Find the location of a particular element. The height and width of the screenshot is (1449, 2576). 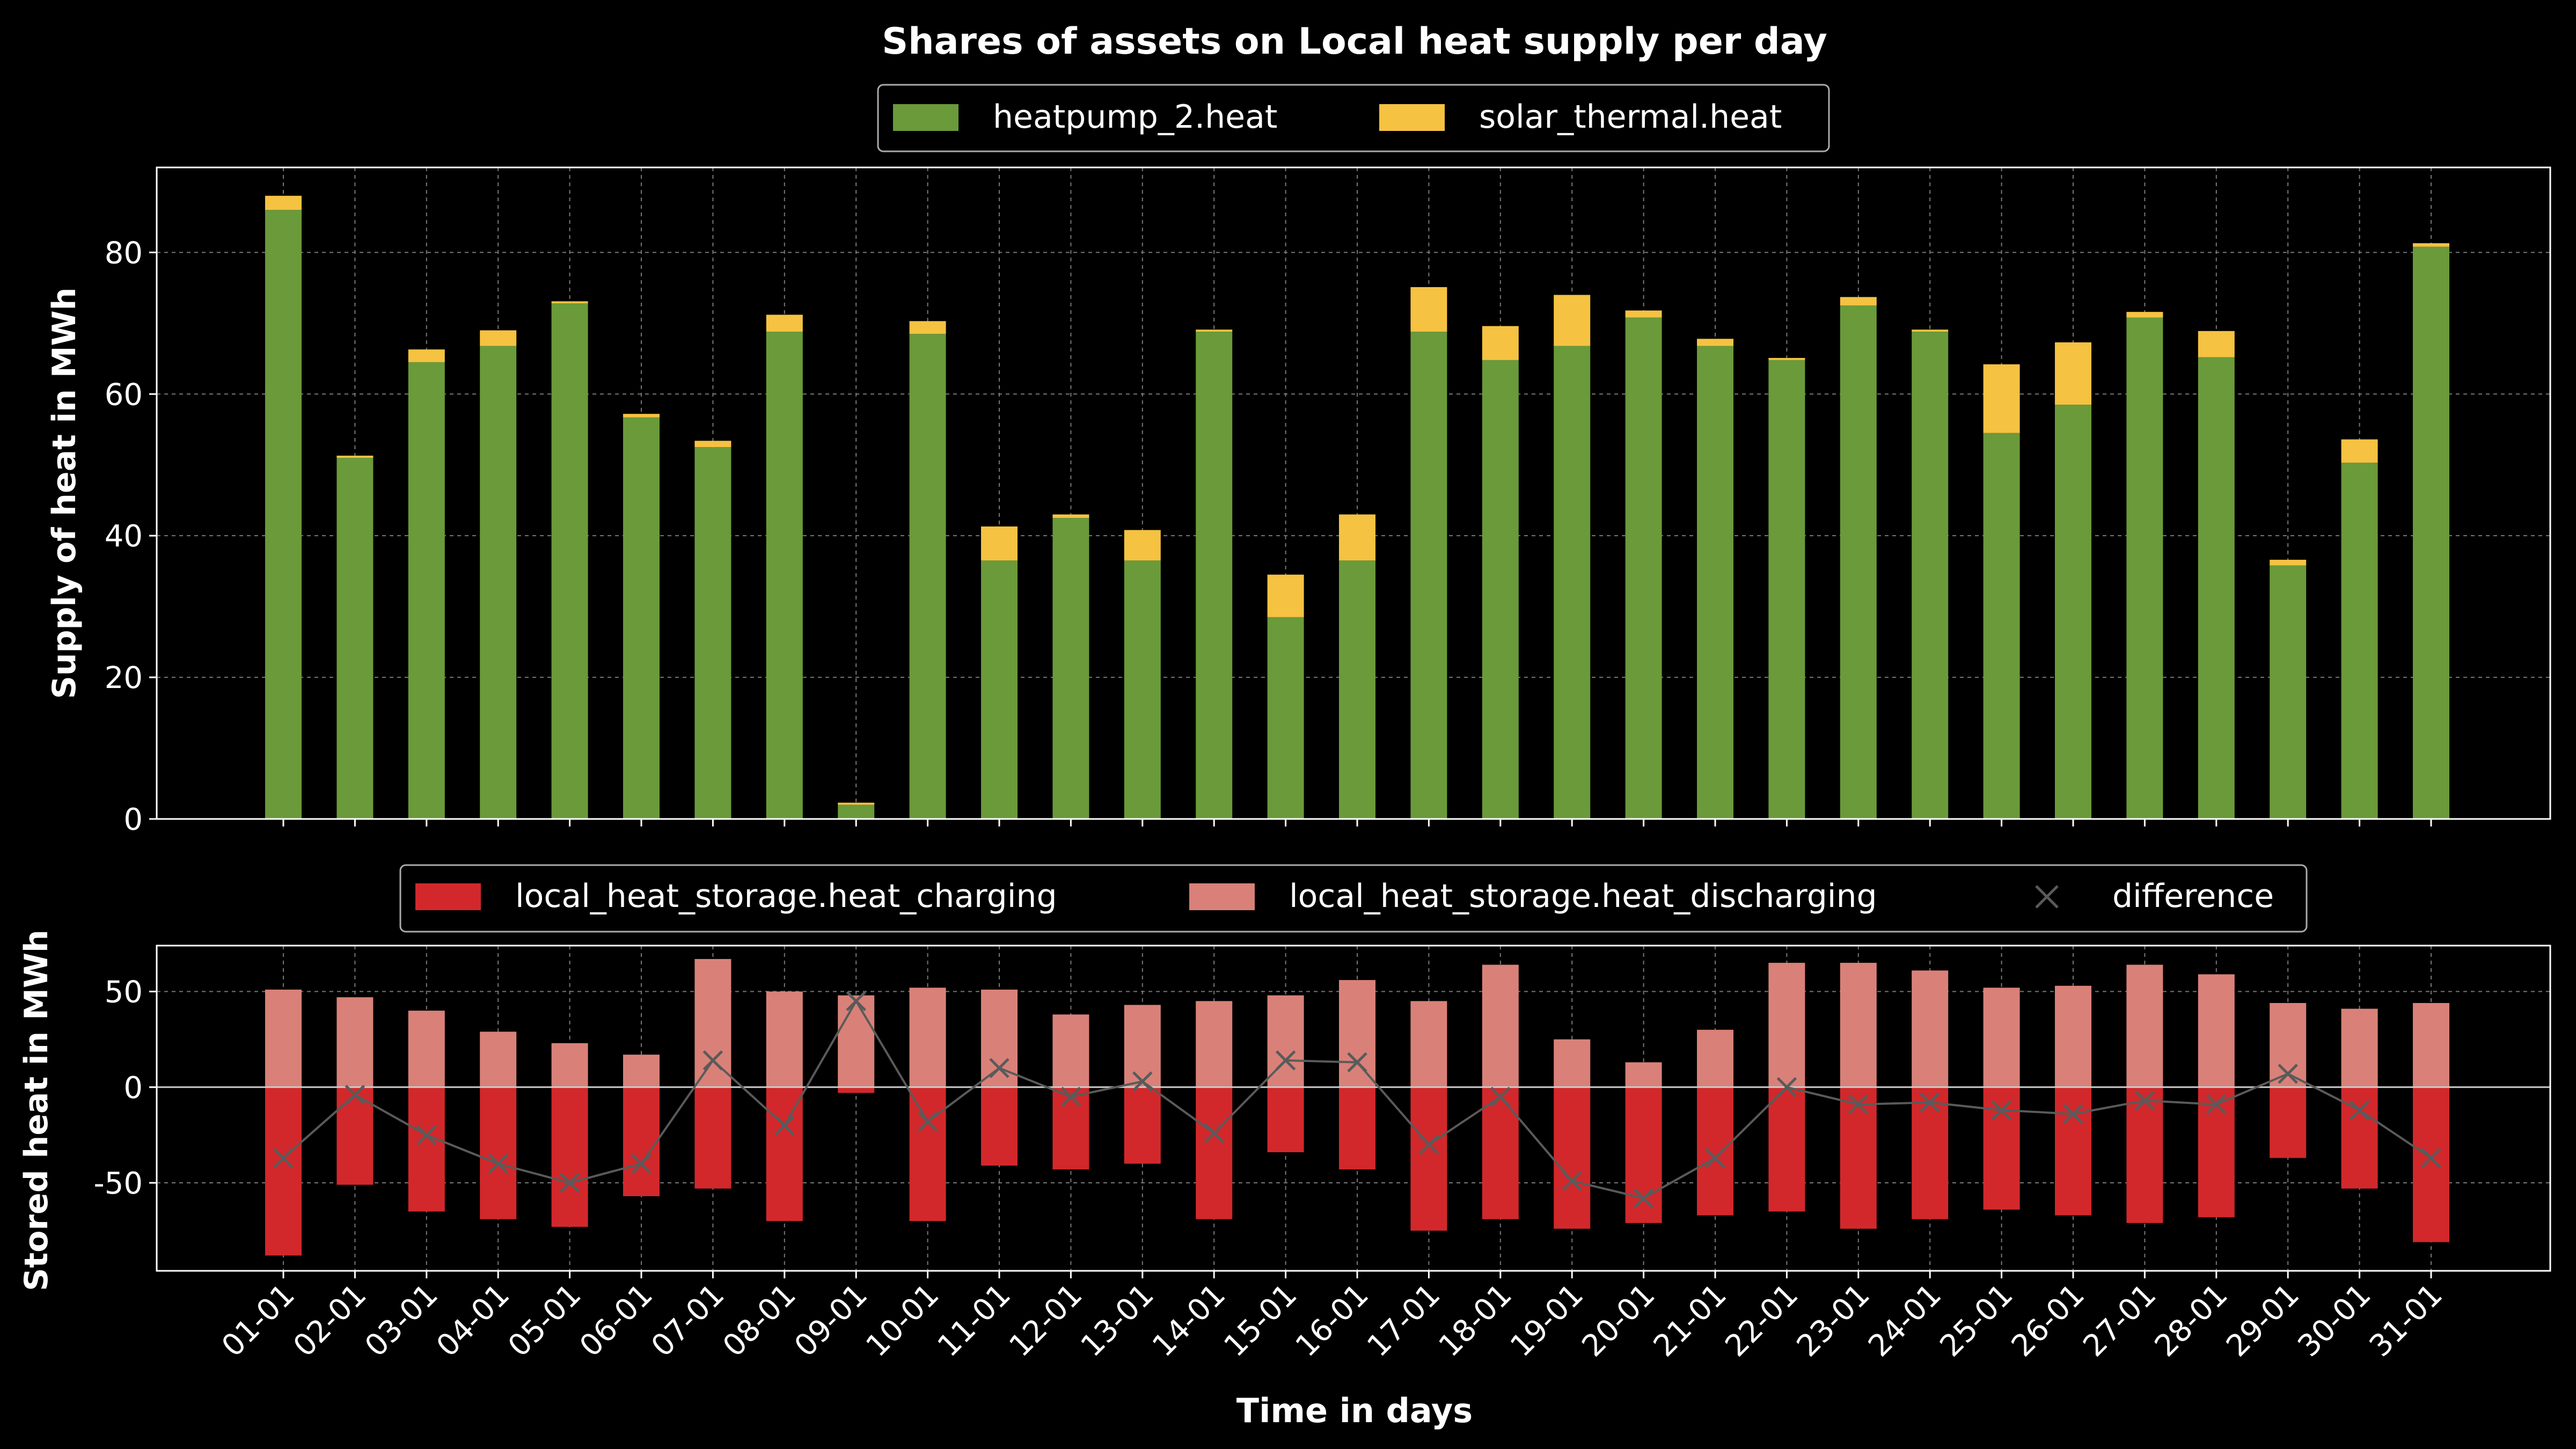

xtick-label: 20-01 is located at coordinates (1618, 1320).